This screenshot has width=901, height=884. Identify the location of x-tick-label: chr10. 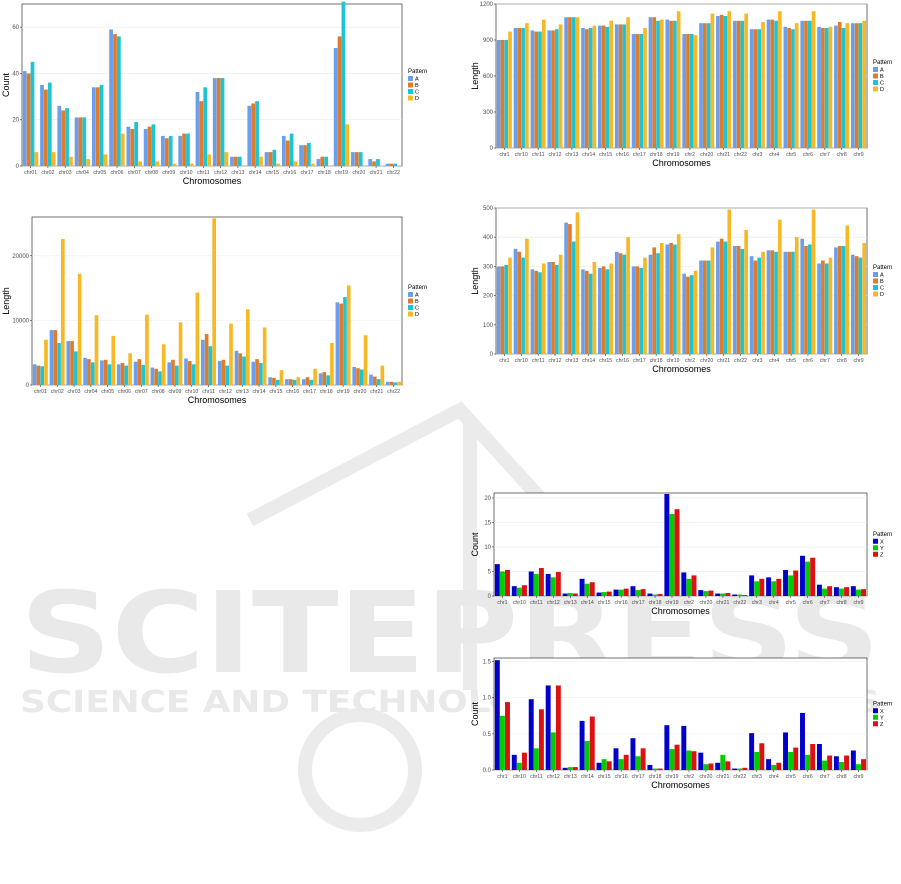
(519, 777).